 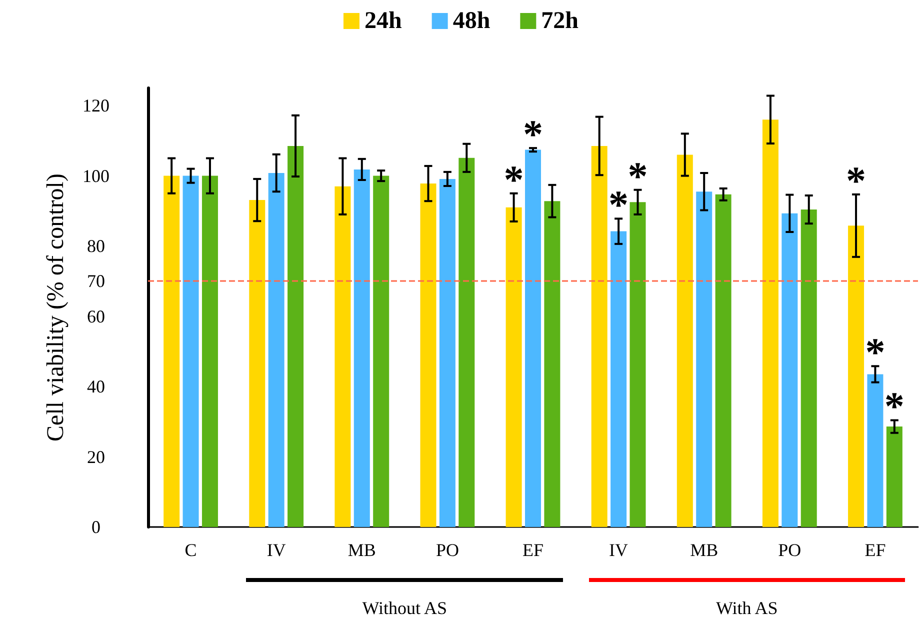 What do you see at coordinates (96, 316) in the screenshot?
I see `y-tick-label: 60` at bounding box center [96, 316].